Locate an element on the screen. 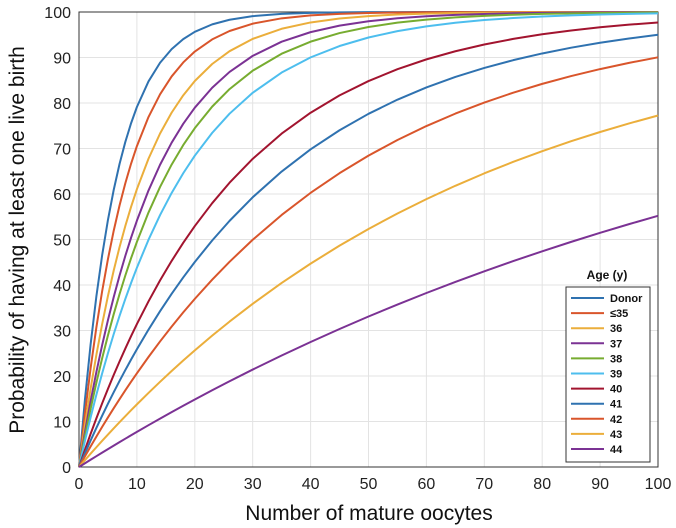  y-tick-label: 40 is located at coordinates (62, 286).